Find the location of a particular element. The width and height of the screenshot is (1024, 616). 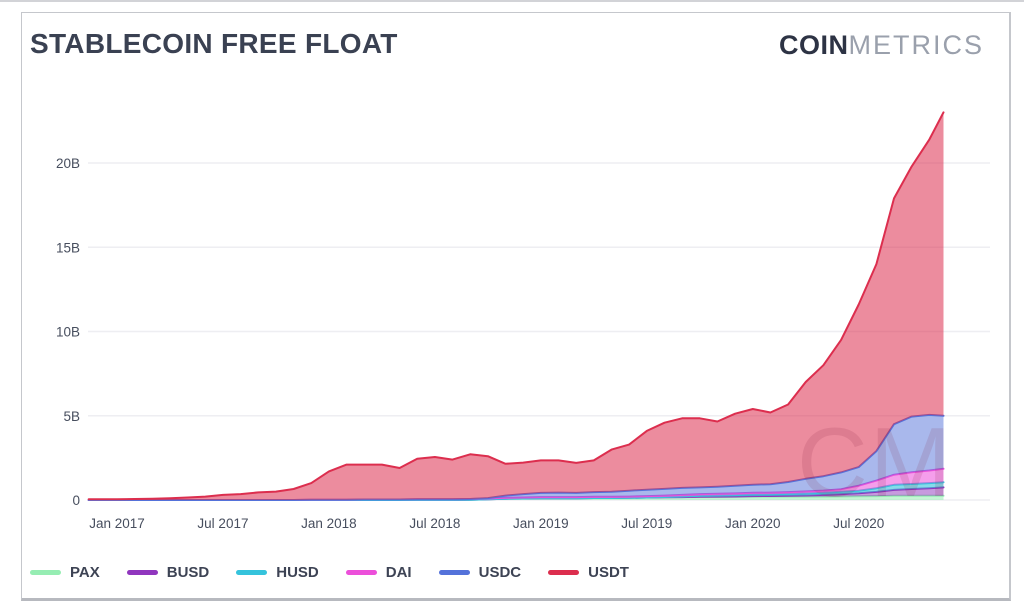

y-axis-label-20B: 20B is located at coordinates (68, 163).